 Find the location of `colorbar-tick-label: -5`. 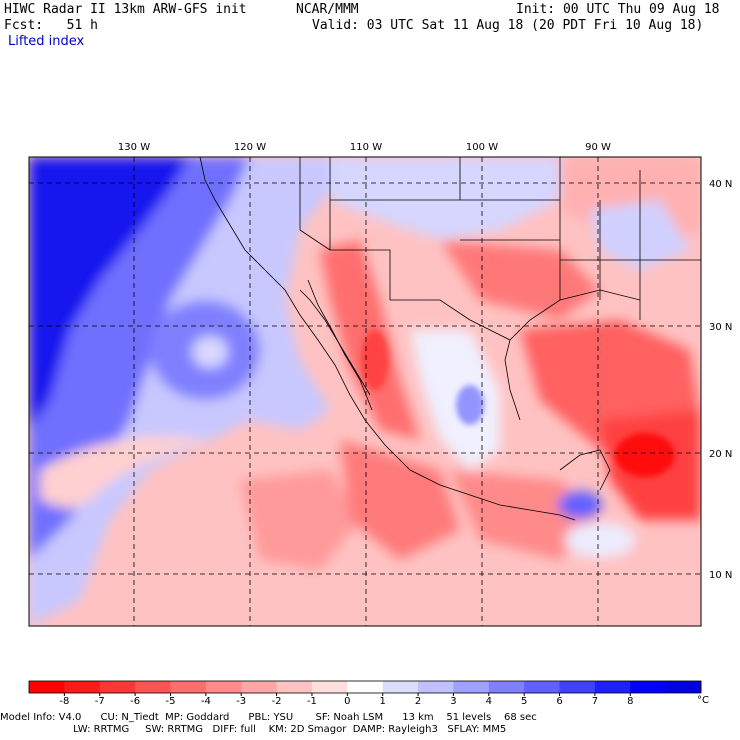

colorbar-tick-label: -5 is located at coordinates (170, 701).